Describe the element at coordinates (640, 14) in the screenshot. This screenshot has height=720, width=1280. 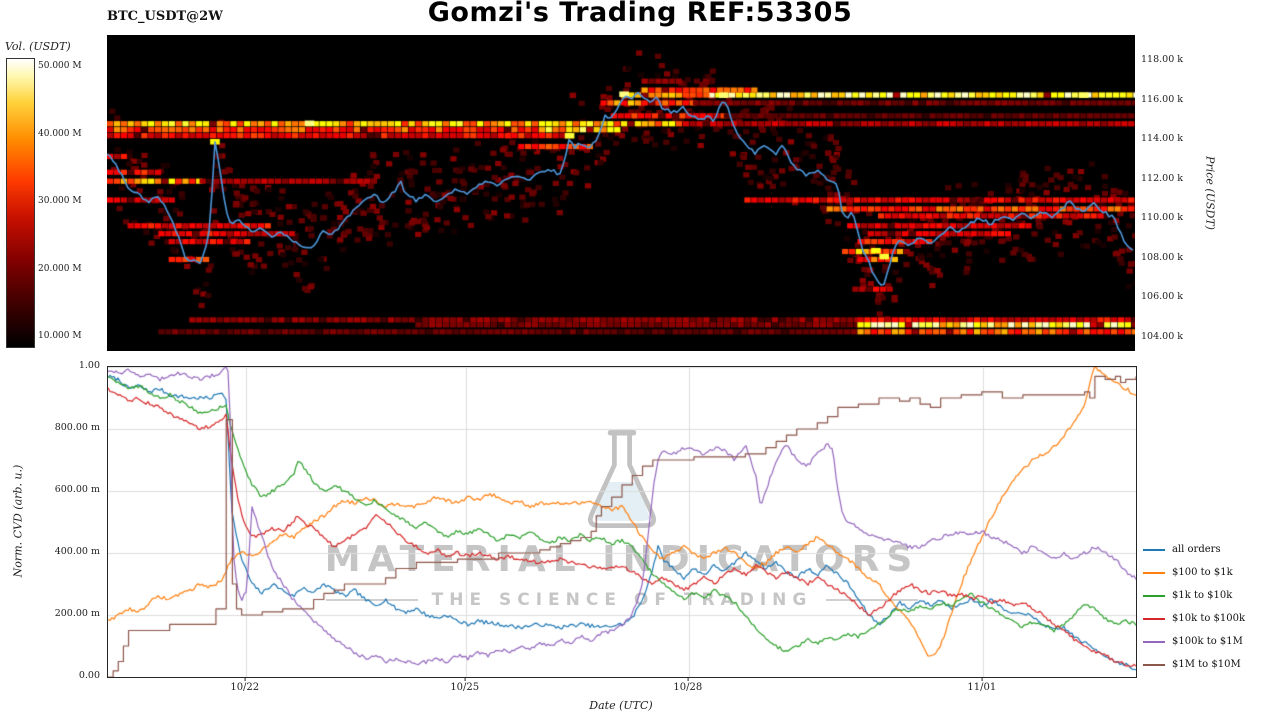
I see `page-title: Gomzi's Trading REF:53305` at that location.